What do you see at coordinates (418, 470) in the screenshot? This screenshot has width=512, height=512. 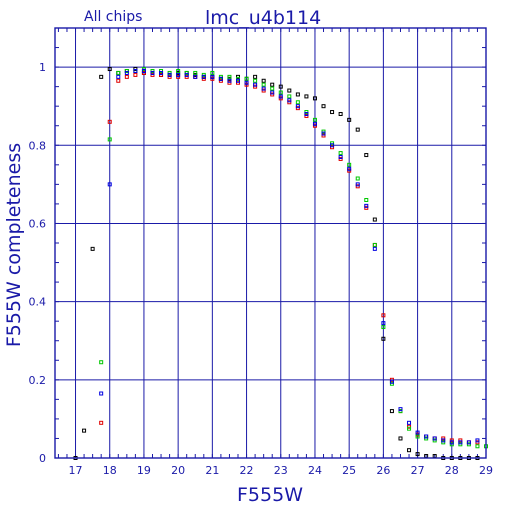 I see `x-tick-label: 27` at bounding box center [418, 470].